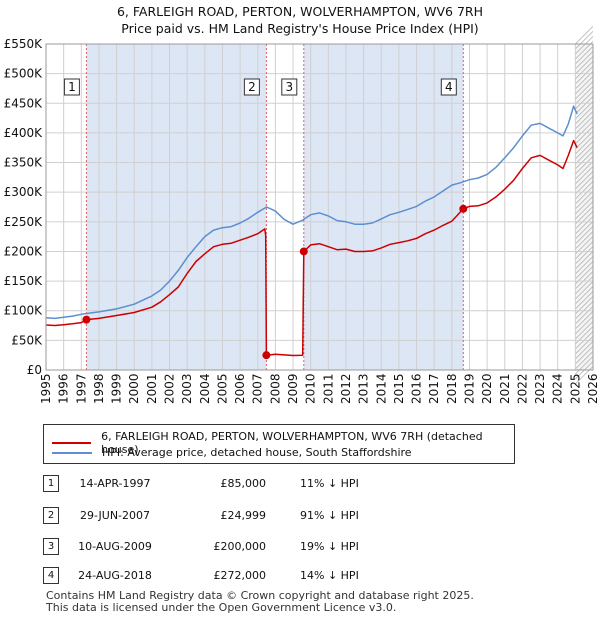 Image resolution: width=600 pixels, height=620 pixels. I want to click on transaction-date: 24-AUG-2018, so click(115, 575).